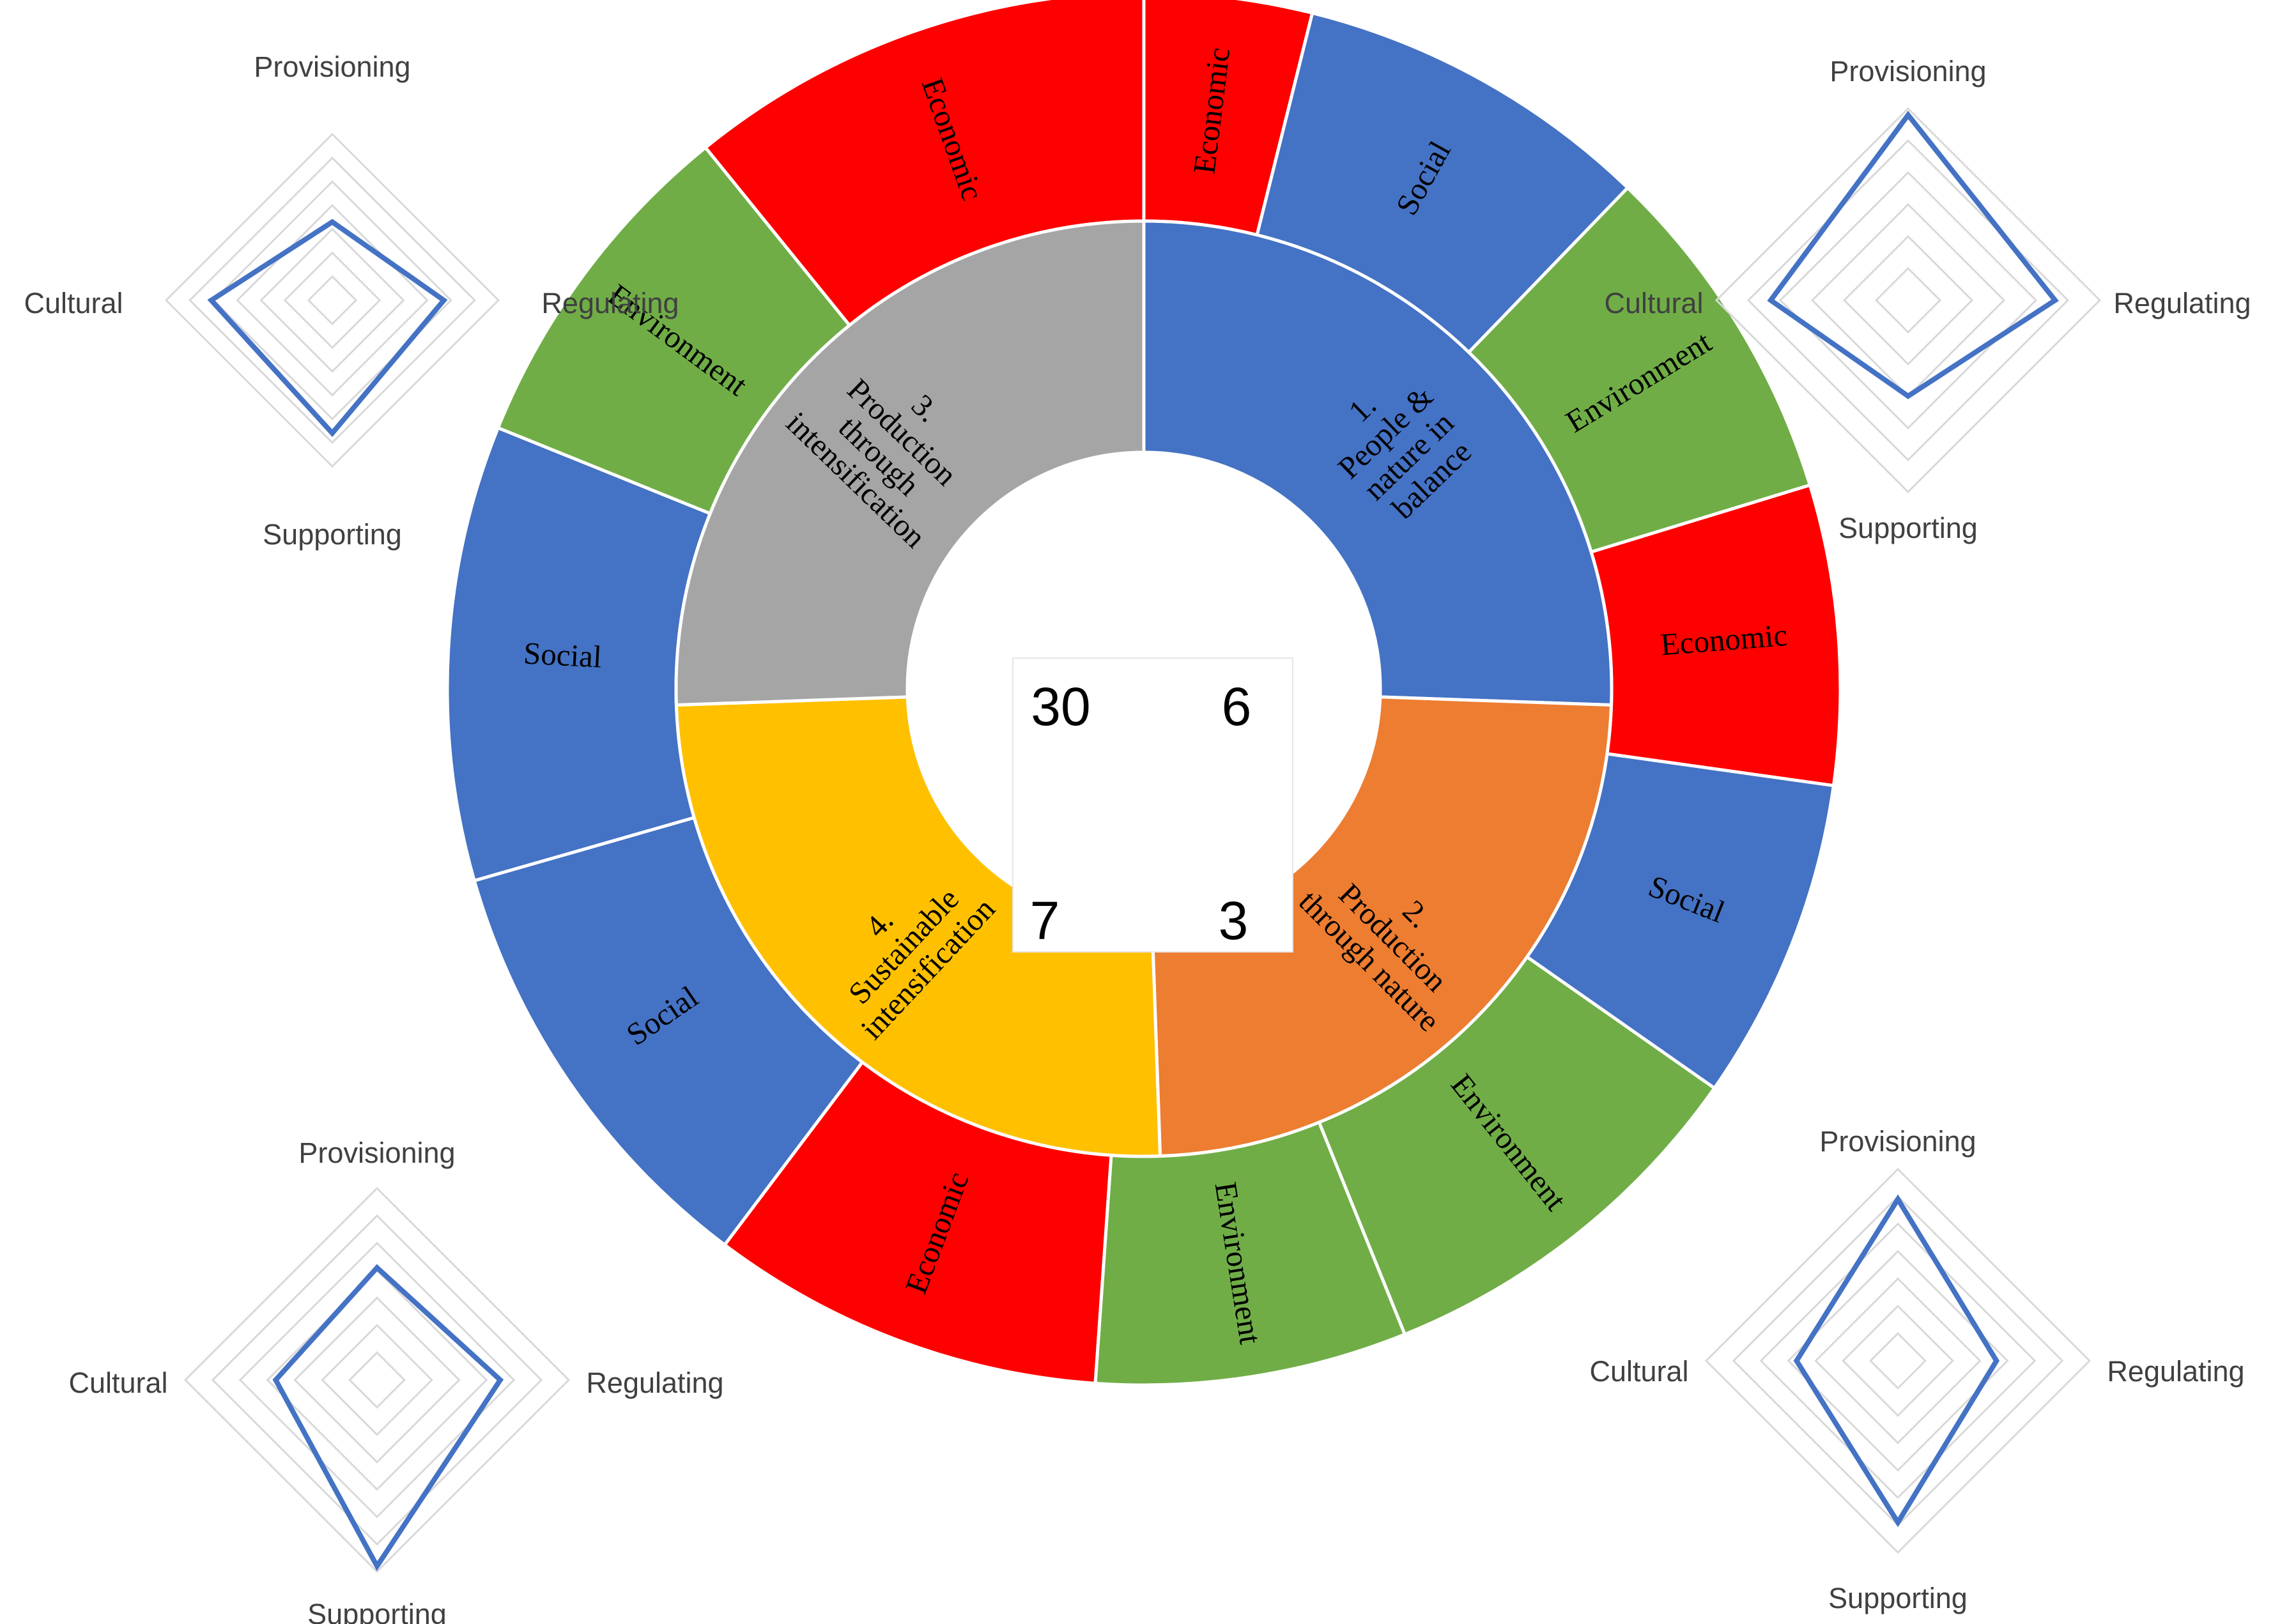  I want to click on radar-chart-bottom-right: Provisioning Regulating Supporting Cultural, so click(1916, 1369).